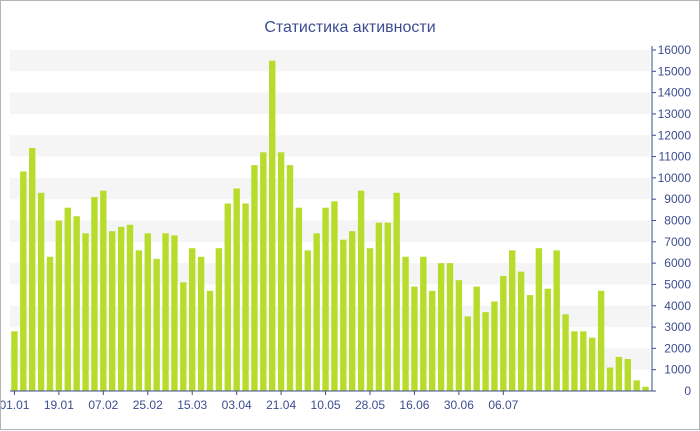 The width and height of the screenshot is (700, 431). What do you see at coordinates (103, 405) in the screenshot?
I see `x-tick-label: 07.02` at bounding box center [103, 405].